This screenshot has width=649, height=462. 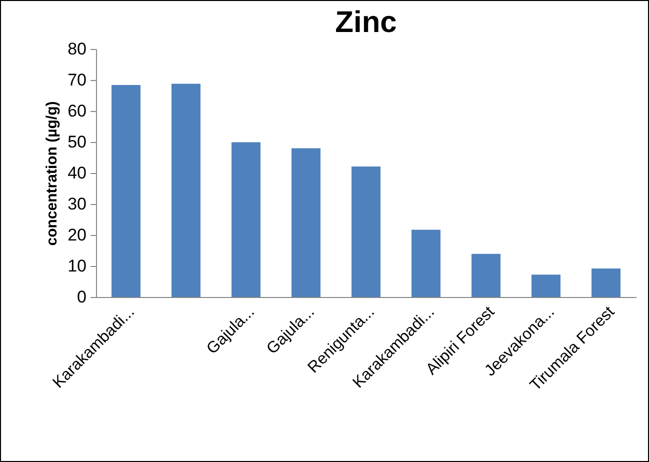 I want to click on y-tick-label: 10, so click(x=77, y=266).